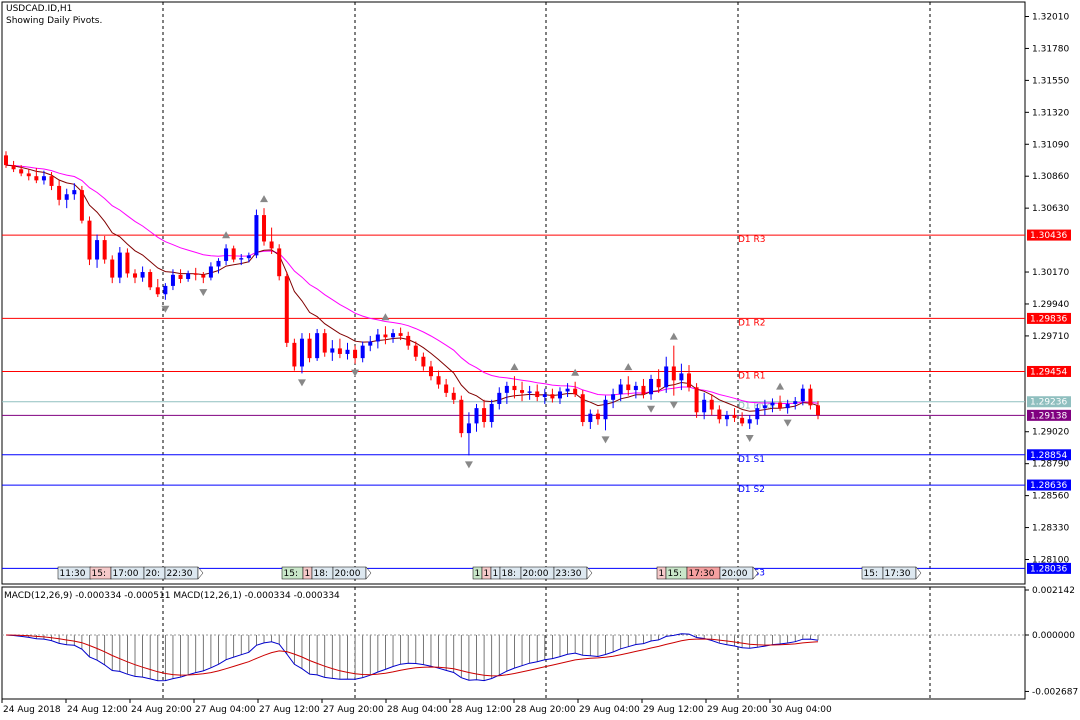 The image size is (1080, 720). Describe the element at coordinates (39, 9) in the screenshot. I see `symbol-title: USDCAD.ID,H1` at that location.